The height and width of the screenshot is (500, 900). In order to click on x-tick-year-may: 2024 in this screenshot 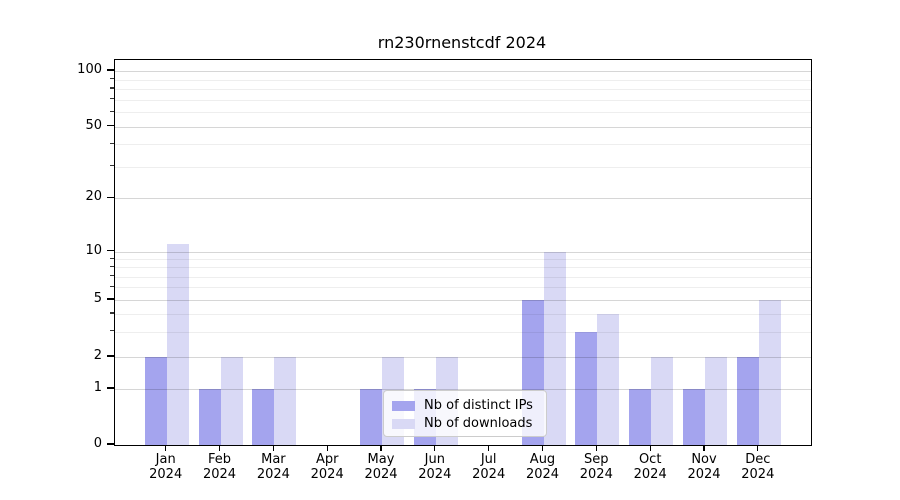, I will do `click(381, 474)`.